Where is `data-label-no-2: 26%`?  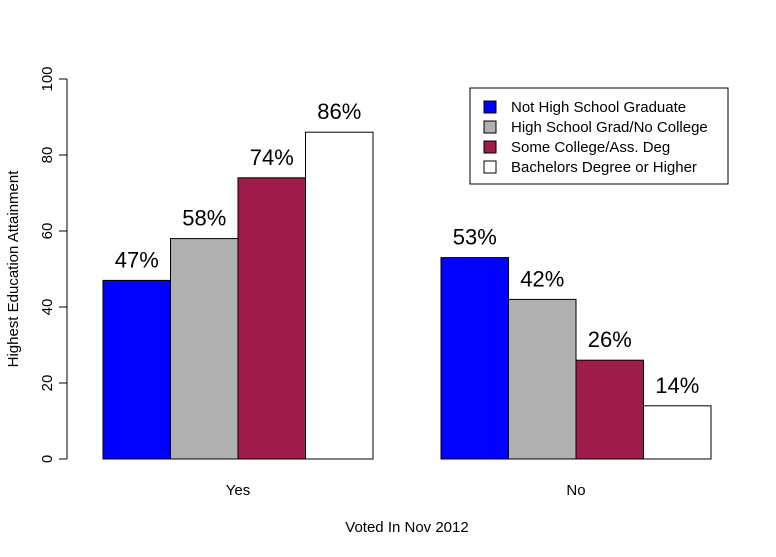 data-label-no-2: 26% is located at coordinates (610, 339).